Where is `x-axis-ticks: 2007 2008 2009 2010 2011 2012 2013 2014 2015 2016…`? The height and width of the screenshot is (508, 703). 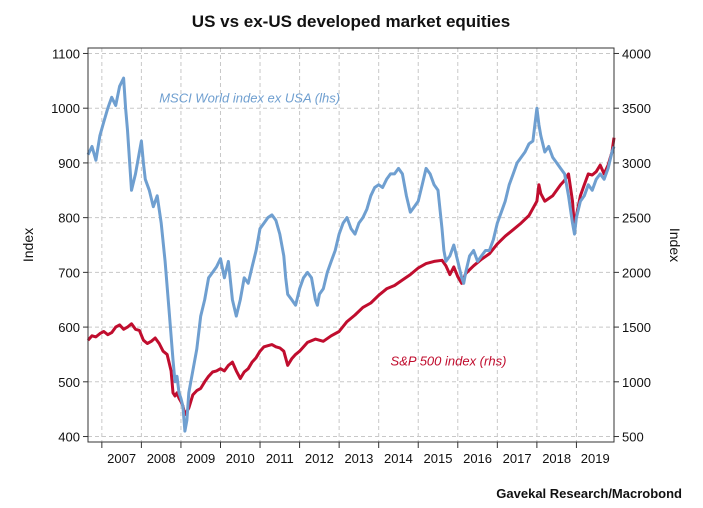 x-axis-ticks: 2007 2008 2009 2010 2011 2012 2013 2014 2015 2016… is located at coordinates (355, 454).